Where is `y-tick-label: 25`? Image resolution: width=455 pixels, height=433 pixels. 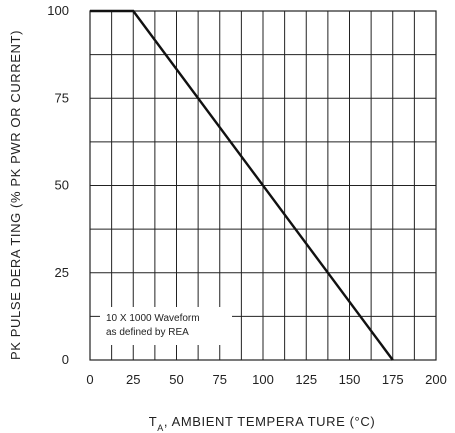
y-tick-label: 25 is located at coordinates (62, 272).